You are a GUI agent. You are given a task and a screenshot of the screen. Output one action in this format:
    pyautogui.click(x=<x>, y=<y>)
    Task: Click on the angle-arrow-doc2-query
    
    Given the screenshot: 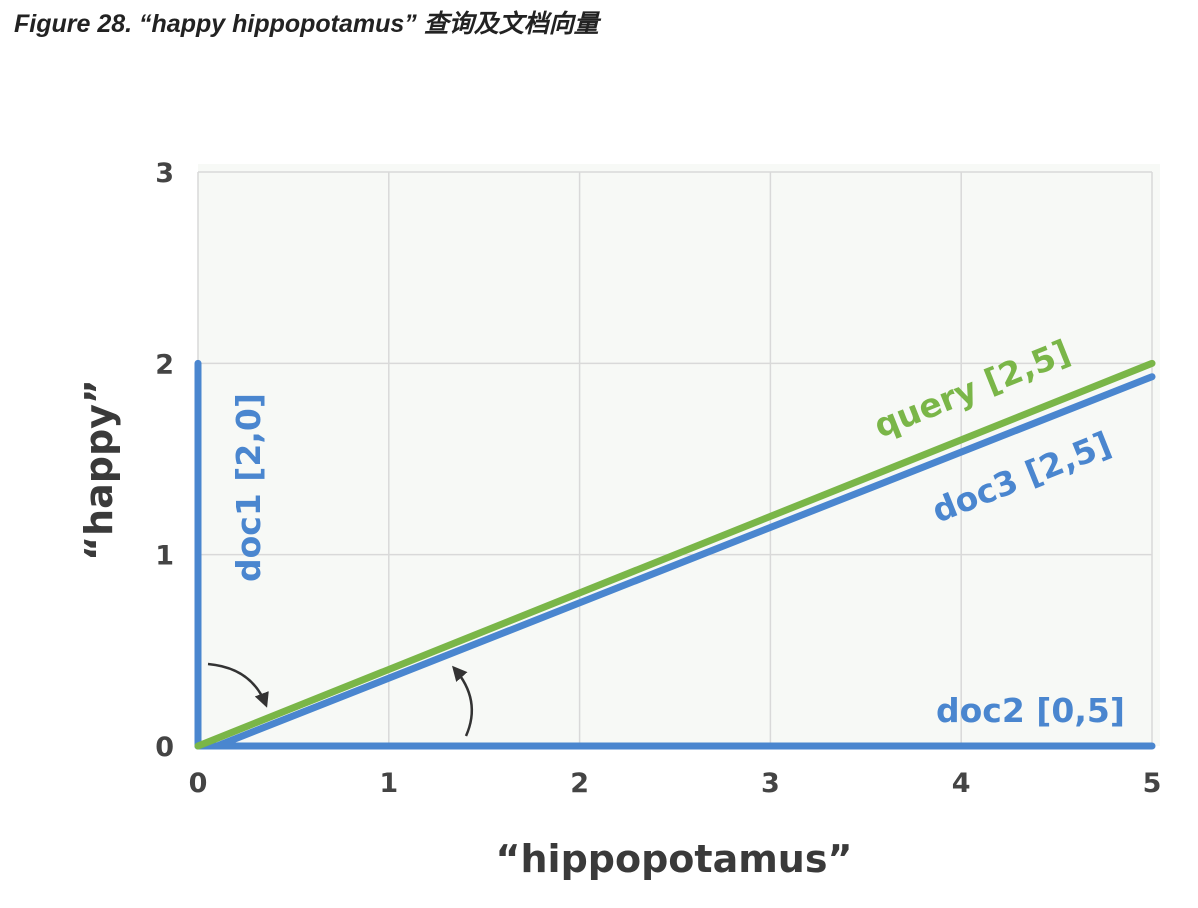 What is the action you would take?
    pyautogui.click(x=463, y=701)
    